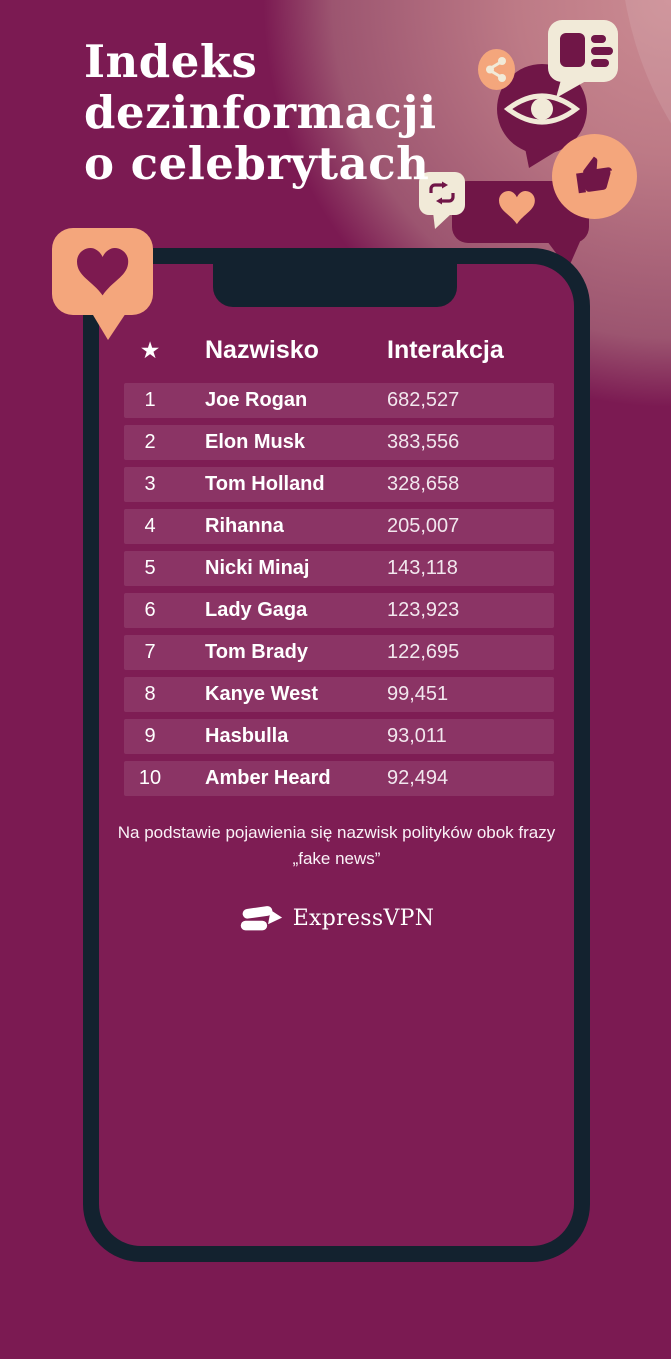  I want to click on row-interactions: 122,695, so click(423, 652).